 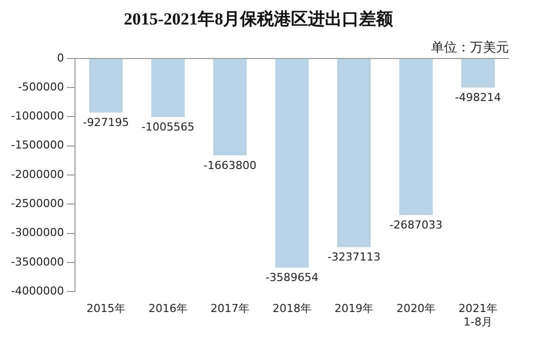 I want to click on y-tick-label: -3500000, so click(x=37, y=261).